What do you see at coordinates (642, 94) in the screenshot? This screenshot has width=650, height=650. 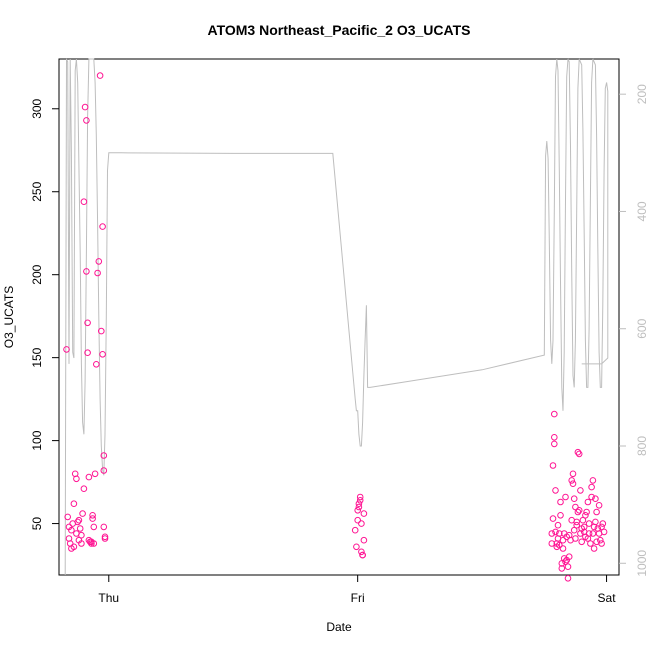 I see `y2-tick-label: 200` at bounding box center [642, 94].